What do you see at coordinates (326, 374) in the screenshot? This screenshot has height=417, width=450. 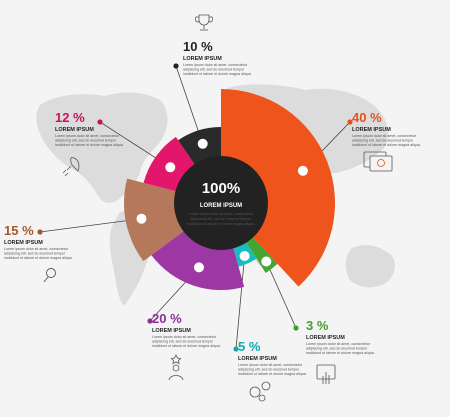 I see `touch-screen-icon` at bounding box center [326, 374].